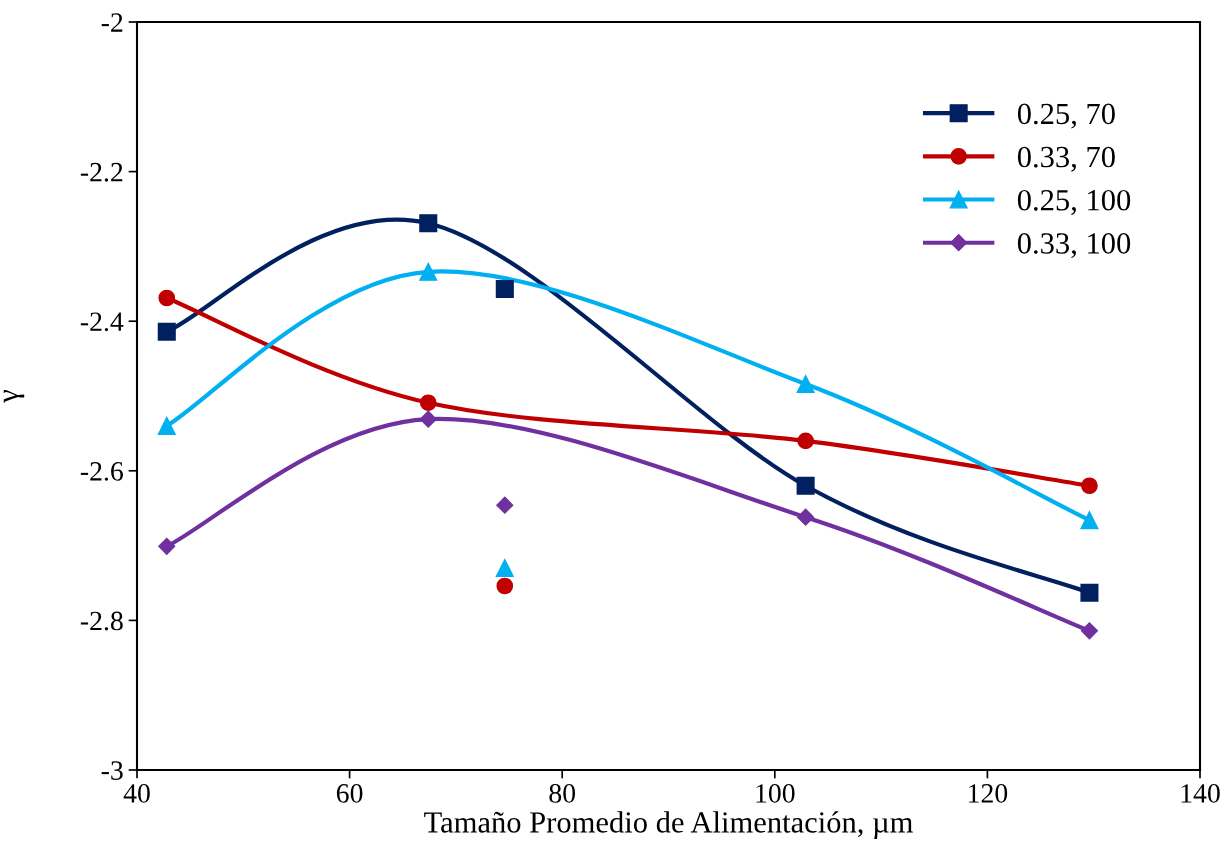 The height and width of the screenshot is (860, 1220). Describe the element at coordinates (349, 793) in the screenshot. I see `x-tick-label: 60` at that location.